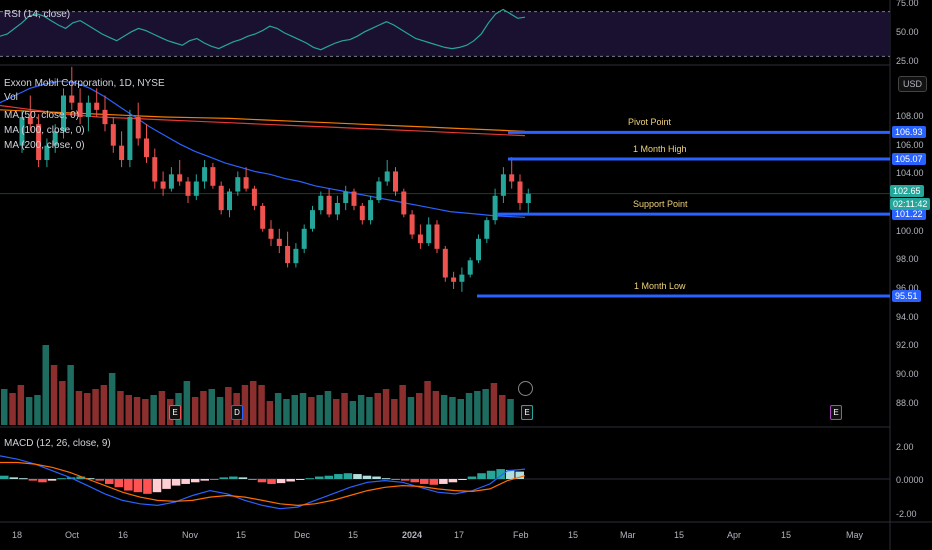 Image resolution: width=932 pixels, height=550 pixels. I want to click on level-price-tag: 105.07, so click(909, 158).